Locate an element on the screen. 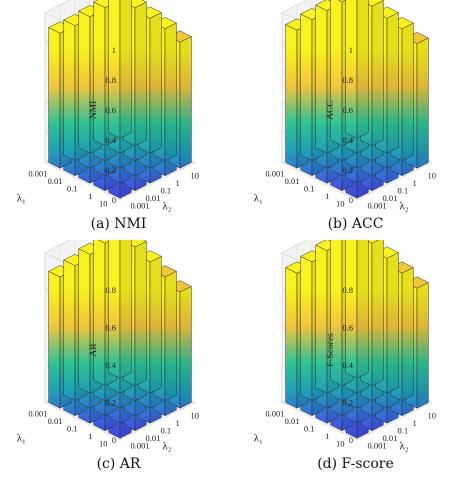  caption-fscore: (d) F-score is located at coordinates (355, 464).